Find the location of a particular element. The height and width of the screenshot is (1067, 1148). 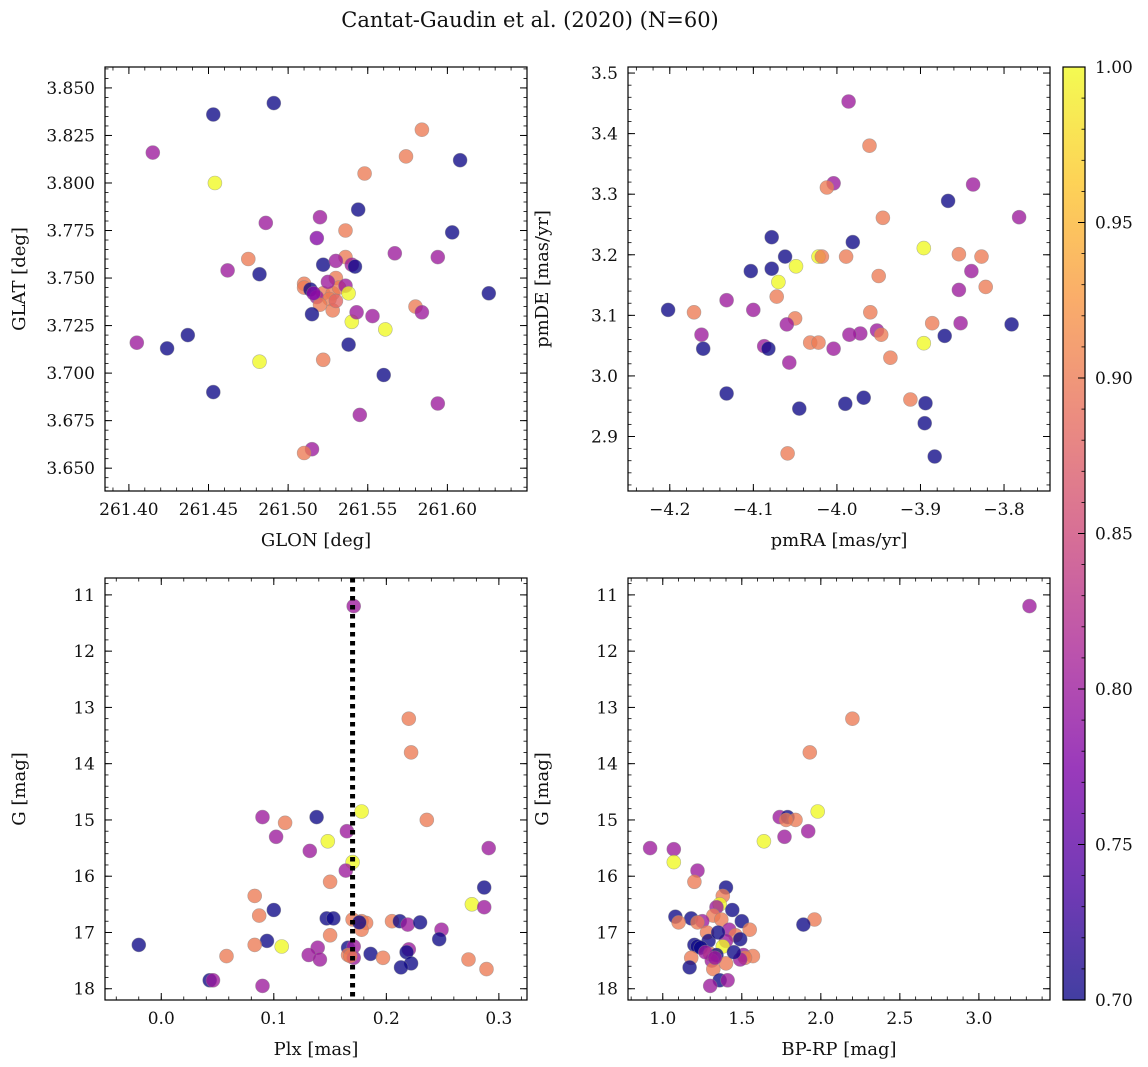

y-tick-label: 3.3 is located at coordinates (604, 195).